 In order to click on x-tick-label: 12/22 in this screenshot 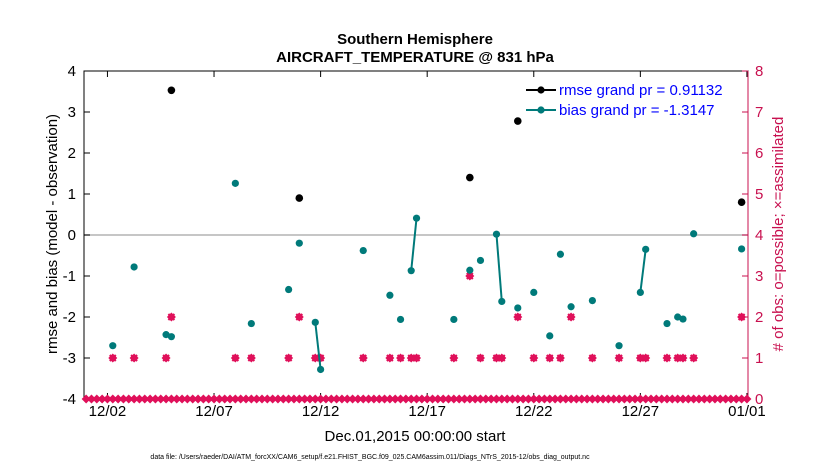, I will do `click(534, 411)`.